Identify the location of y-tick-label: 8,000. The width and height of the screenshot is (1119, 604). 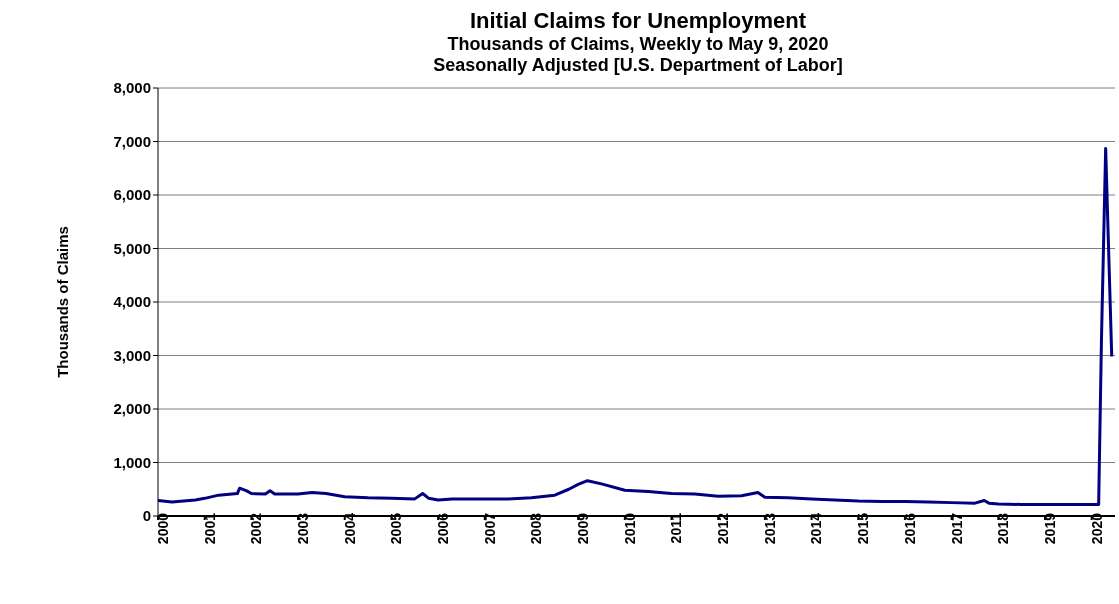
(132, 88).